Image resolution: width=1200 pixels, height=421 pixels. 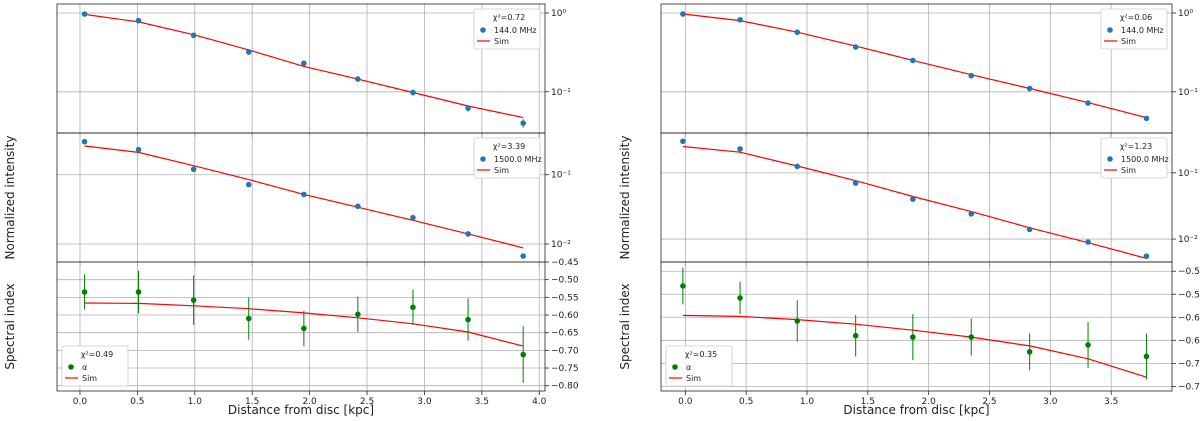 What do you see at coordinates (746, 402) in the screenshot?
I see `x-tick-label: 0.5` at bounding box center [746, 402].